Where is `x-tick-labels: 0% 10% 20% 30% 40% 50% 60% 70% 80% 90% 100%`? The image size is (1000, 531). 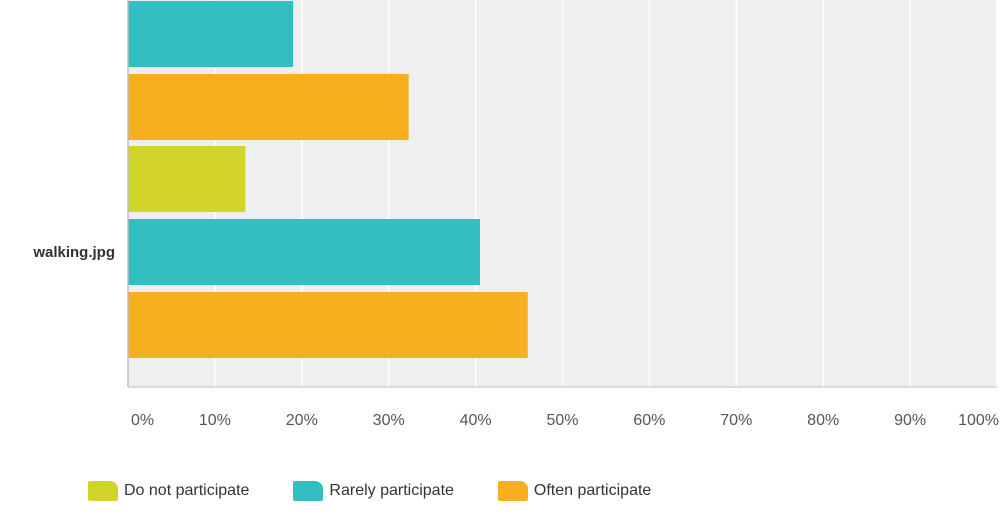
x-tick-labels: 0% 10% 20% 30% 40% 50% 60% 70% 80% 90% 100% is located at coordinates (565, 420).